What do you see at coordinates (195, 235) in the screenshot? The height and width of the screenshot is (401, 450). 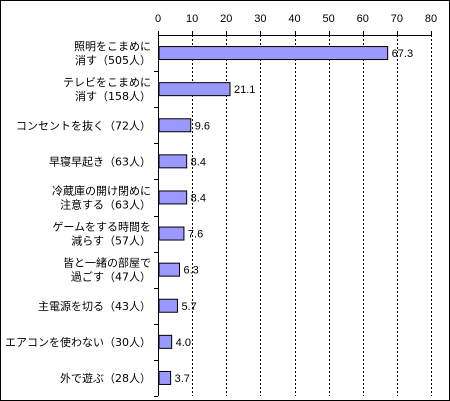 I see `value-label: 7.6` at bounding box center [195, 235].